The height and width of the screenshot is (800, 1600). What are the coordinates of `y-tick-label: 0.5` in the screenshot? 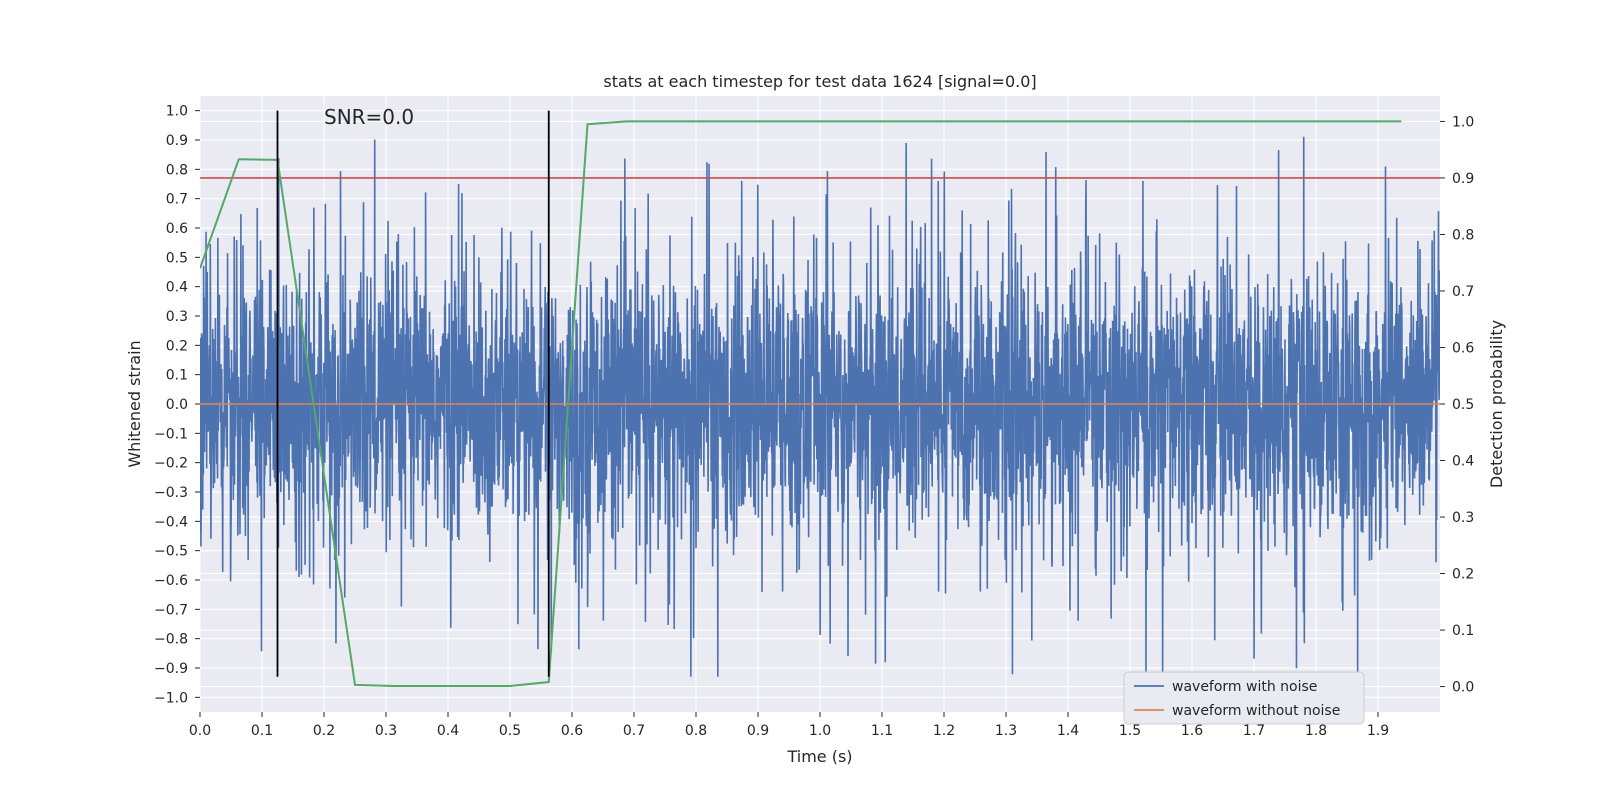 It's located at (177, 258).